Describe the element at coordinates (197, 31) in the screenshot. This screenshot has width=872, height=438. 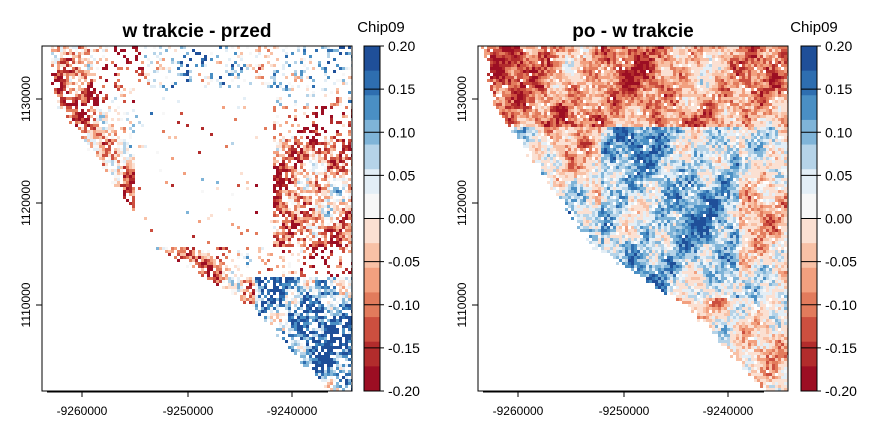
I see `panel-title: w trakcie - przed` at that location.